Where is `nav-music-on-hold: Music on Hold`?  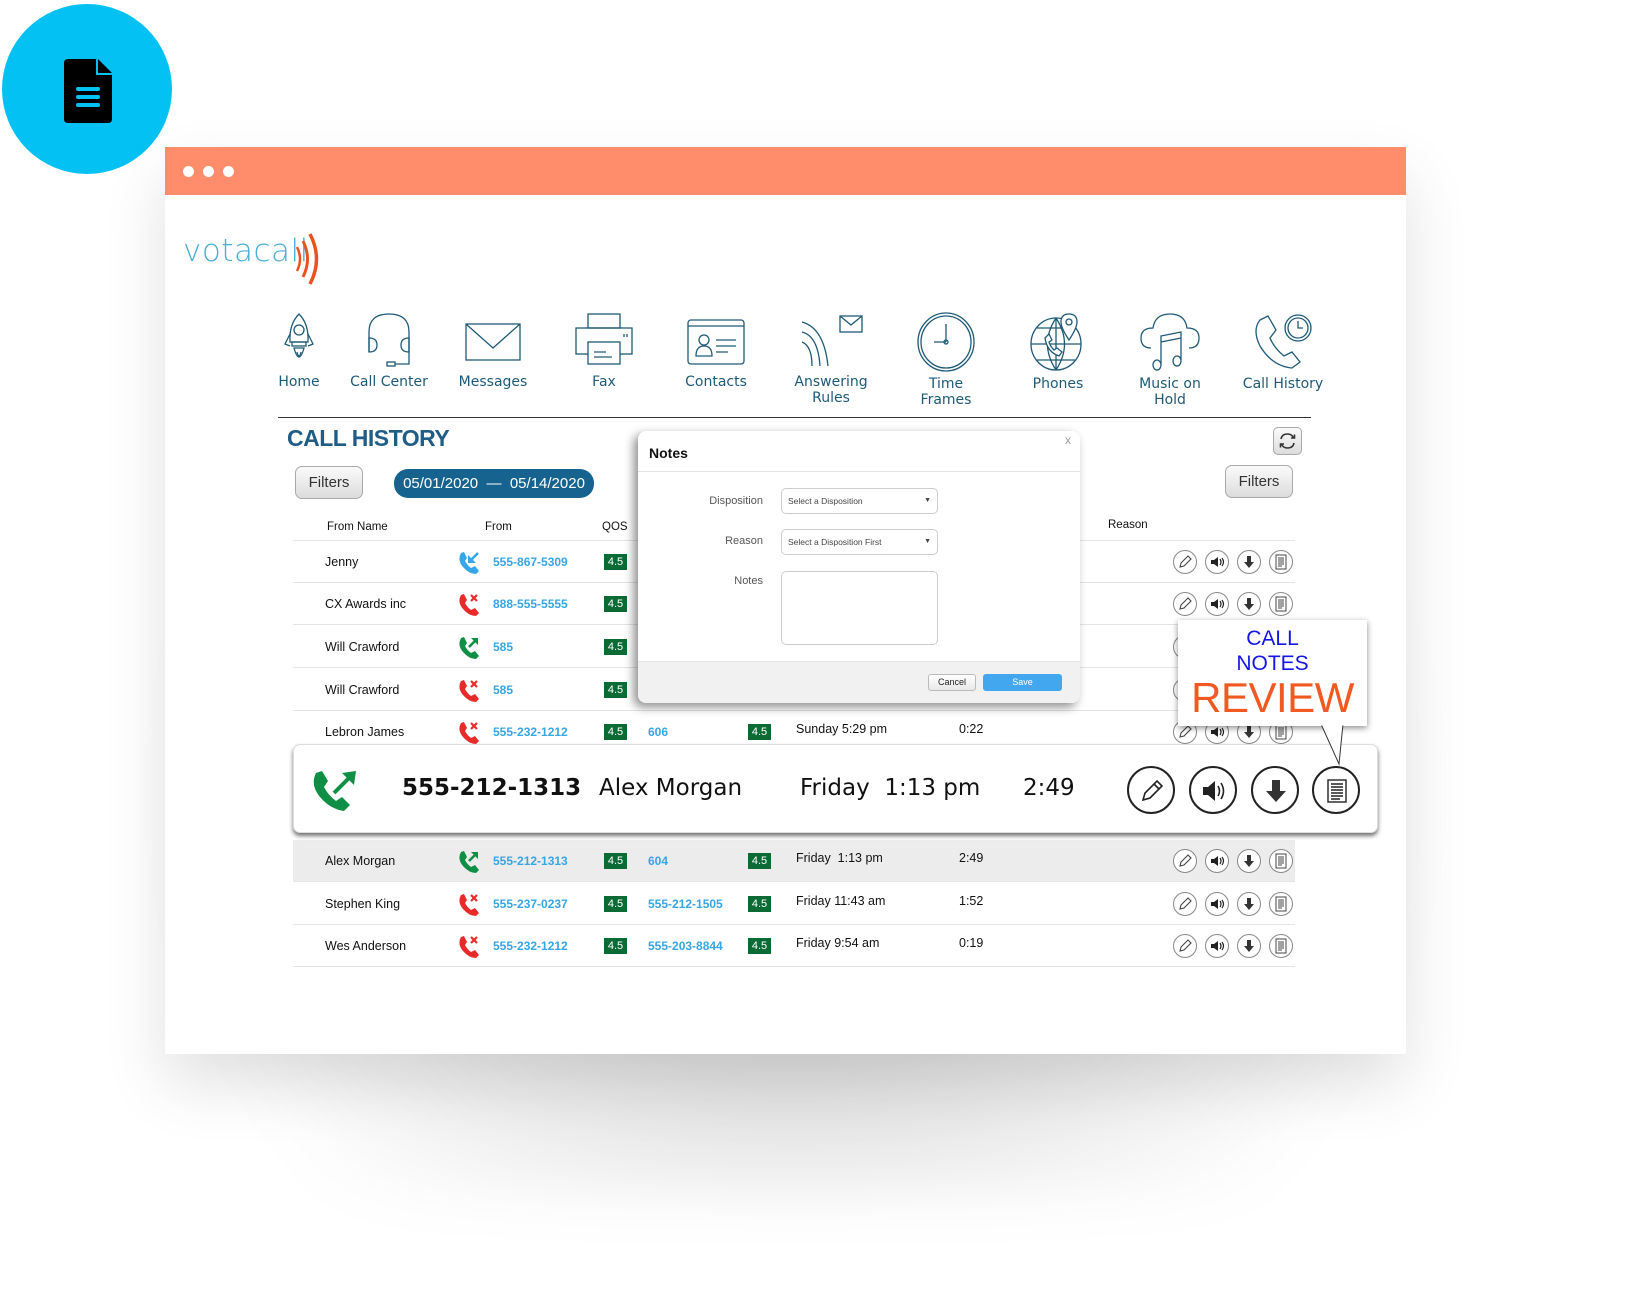 nav-music-on-hold: Music on Hold is located at coordinates (1170, 360).